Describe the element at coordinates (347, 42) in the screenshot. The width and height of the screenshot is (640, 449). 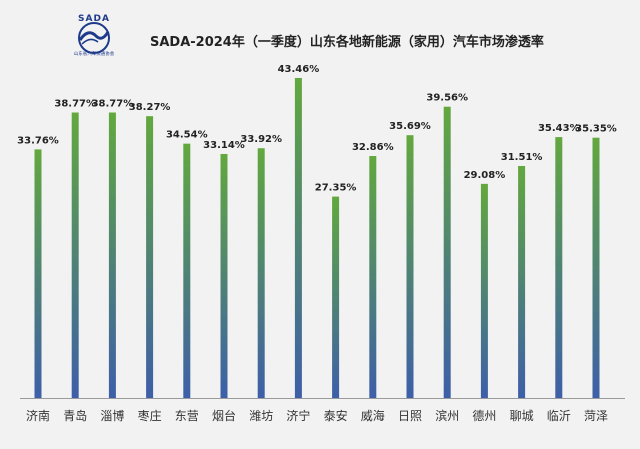
I see `chart-title: SADA-2024年（一季度）山东各地新能源（家用）汽车市场渗透率` at that location.